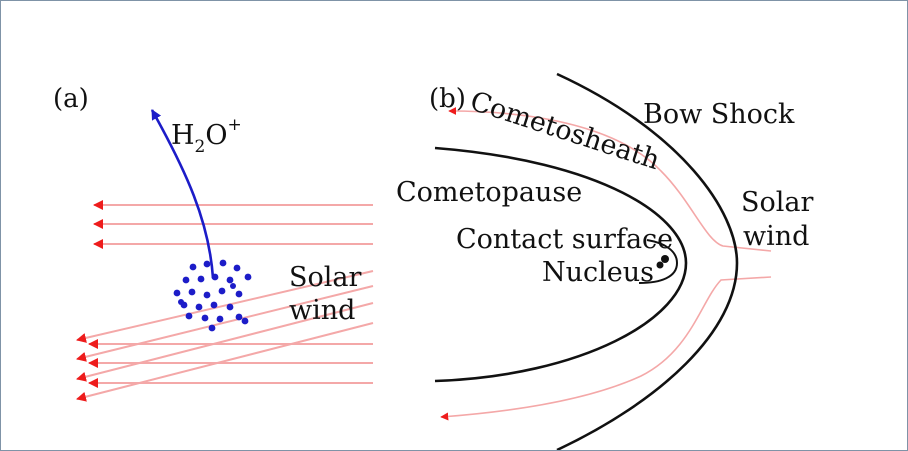  What do you see at coordinates (610, 179) in the screenshot?
I see `flow-streamline-upper` at bounding box center [610, 179].